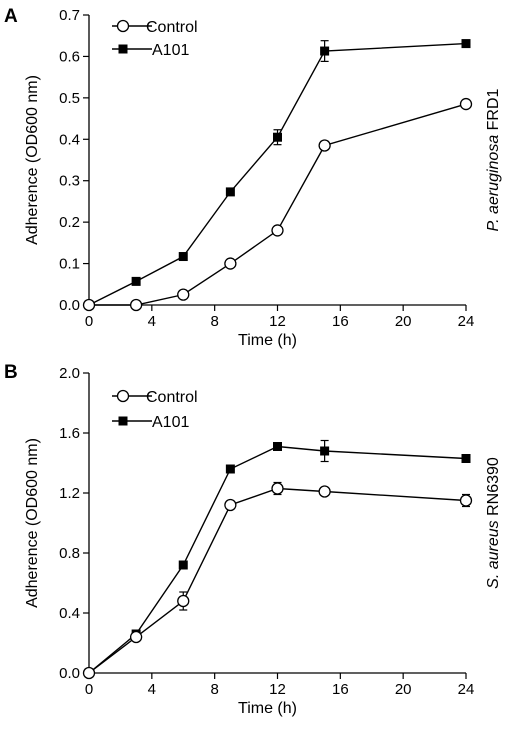 The image size is (506, 732). I want to click on y-tick-label: 0.7, so click(69, 15).